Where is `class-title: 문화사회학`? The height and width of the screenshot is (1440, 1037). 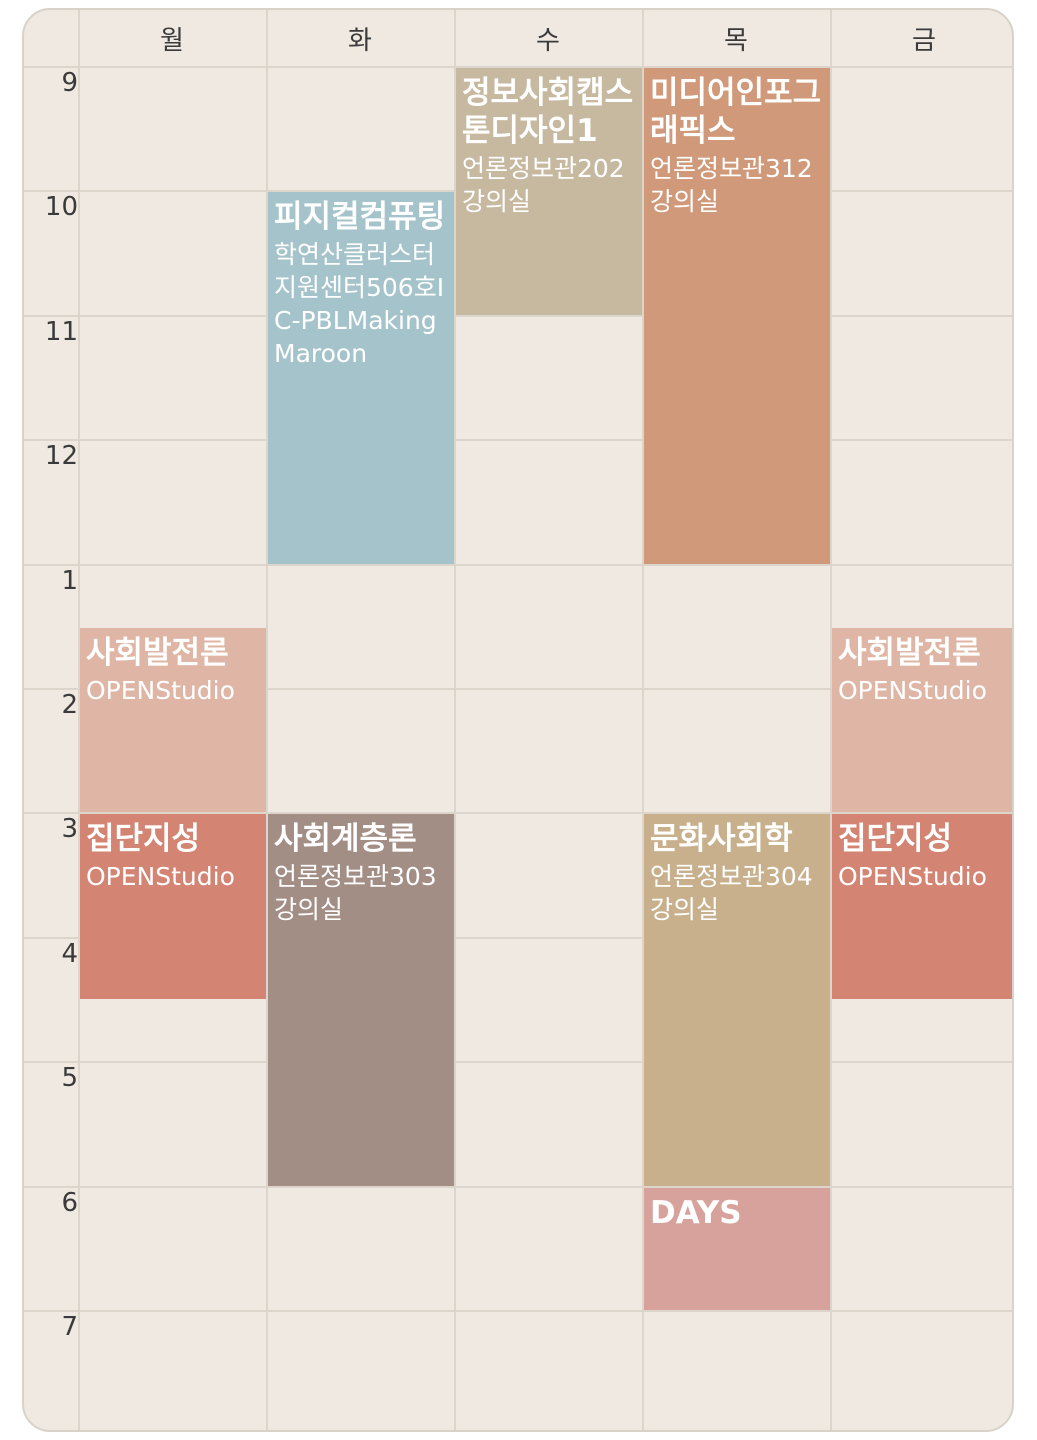 class-title: 문화사회학 is located at coordinates (721, 839).